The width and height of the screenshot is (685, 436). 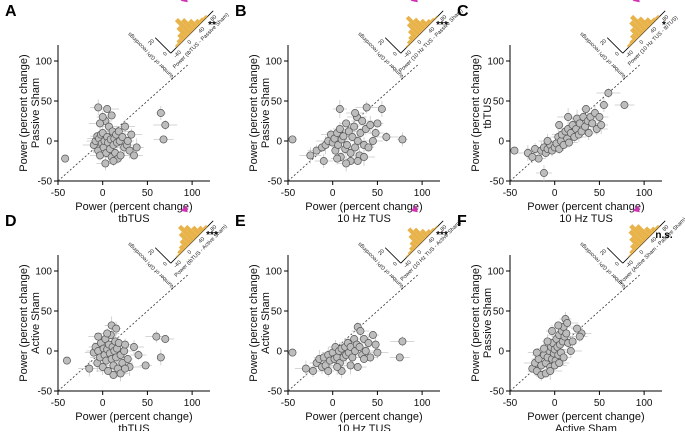 I want to click on x-tick-label: 50, so click(x=378, y=193).